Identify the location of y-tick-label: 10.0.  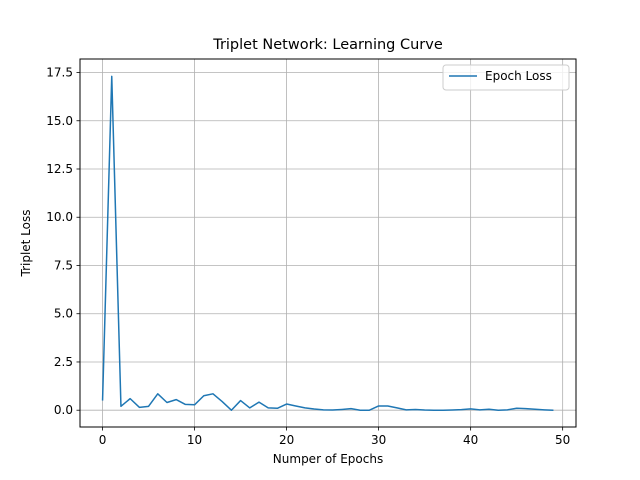
(59, 217).